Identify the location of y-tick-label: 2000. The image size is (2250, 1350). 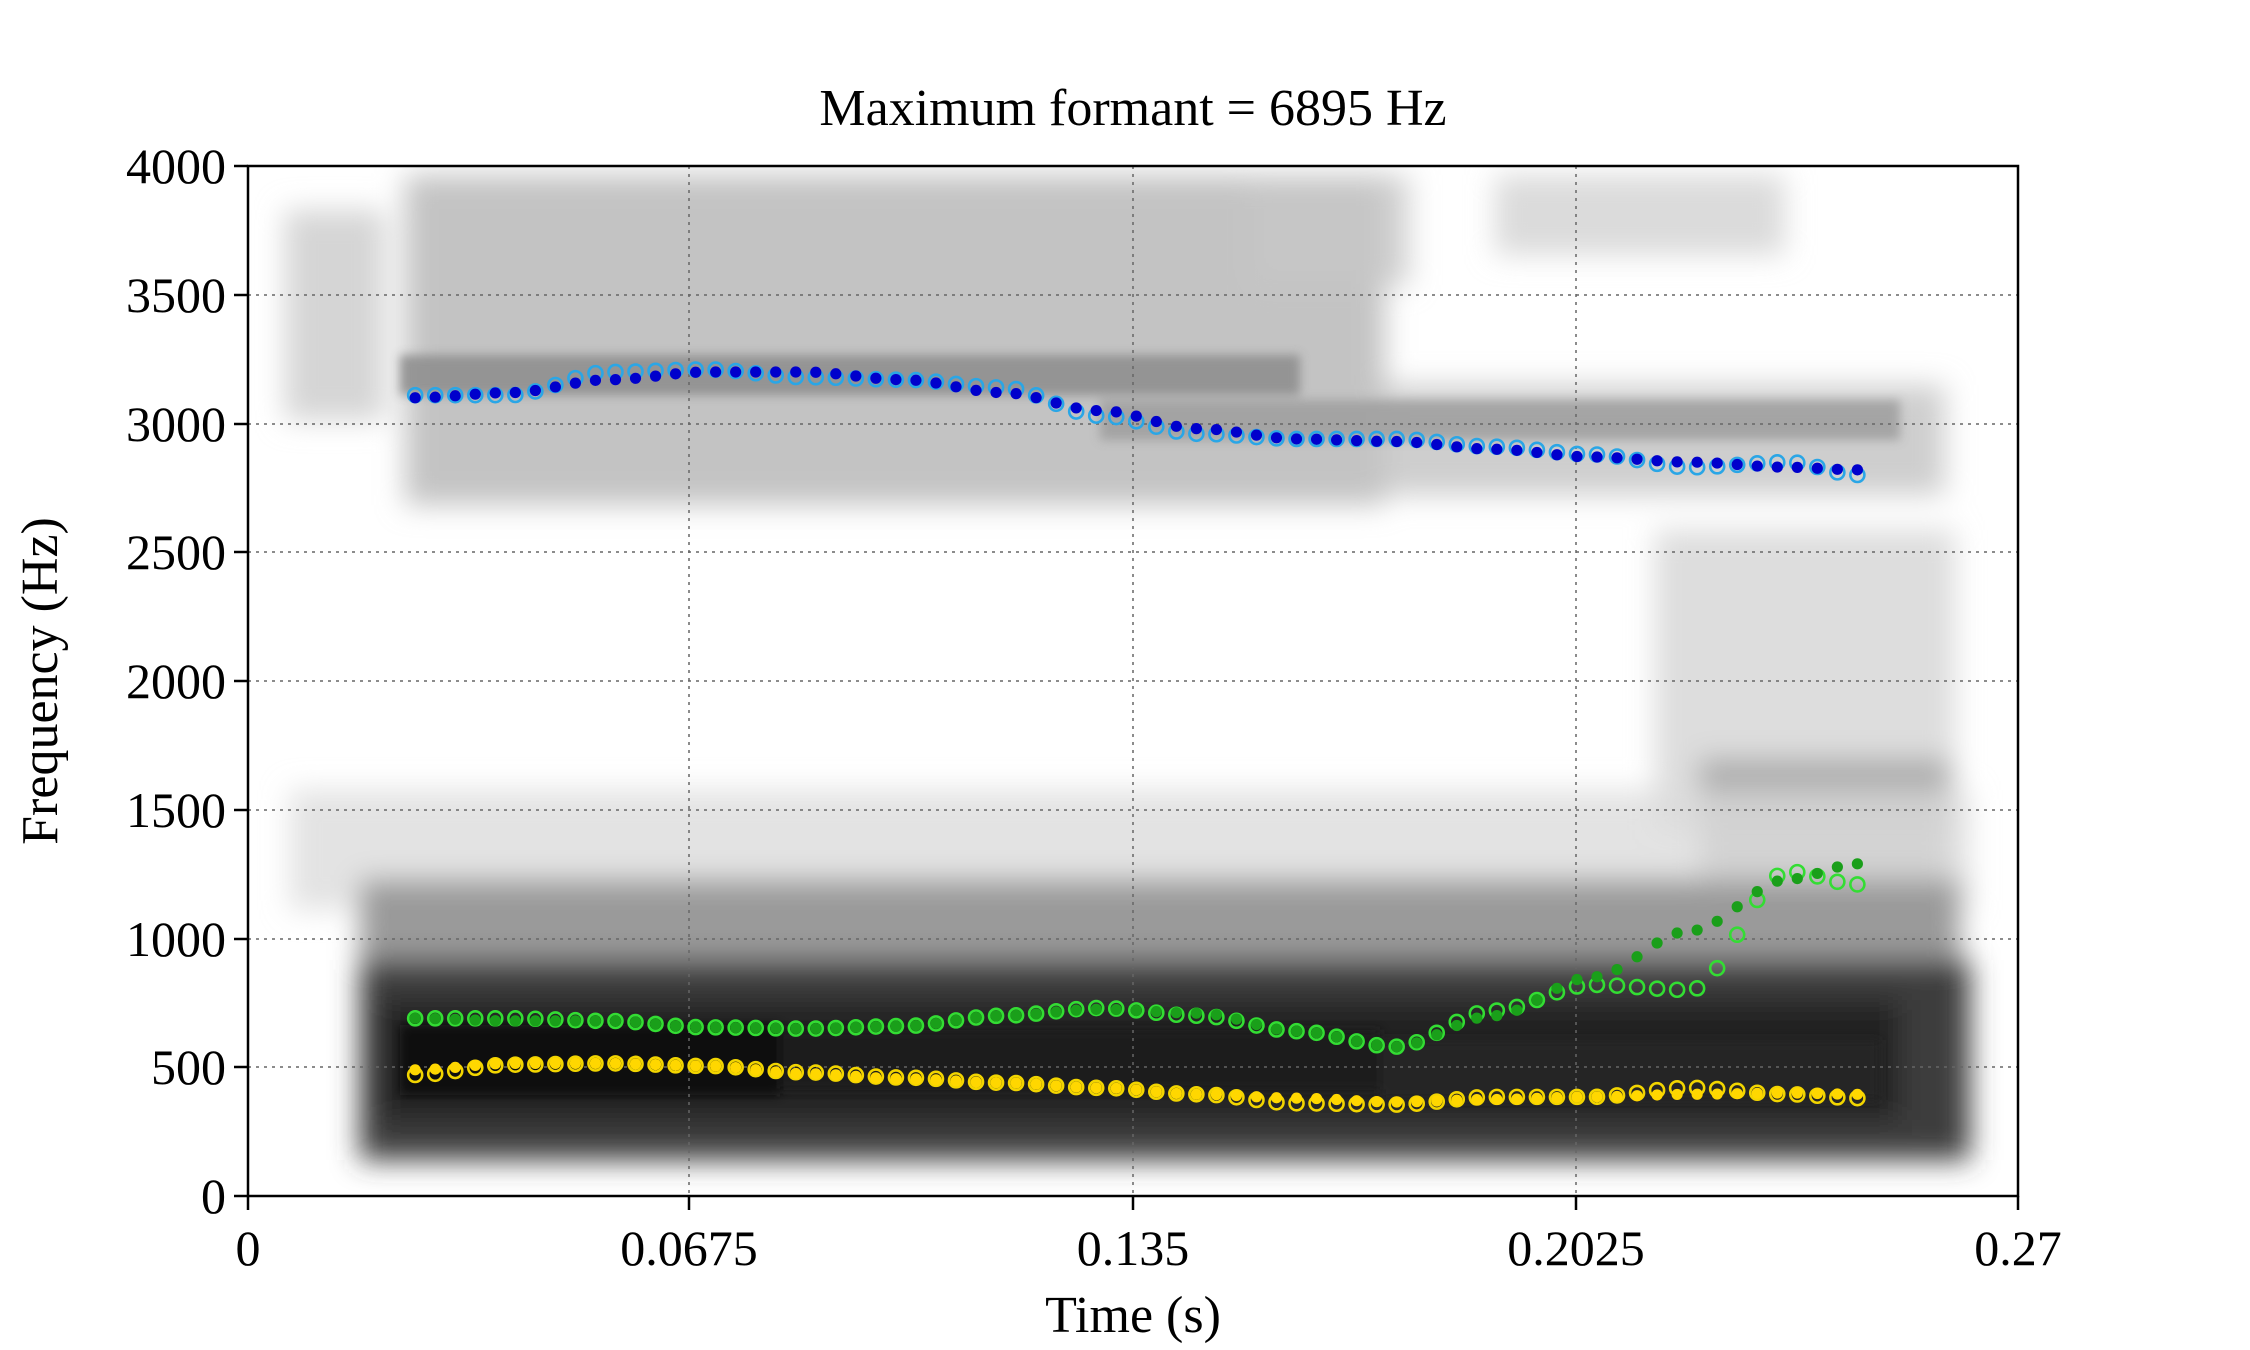
(176, 681).